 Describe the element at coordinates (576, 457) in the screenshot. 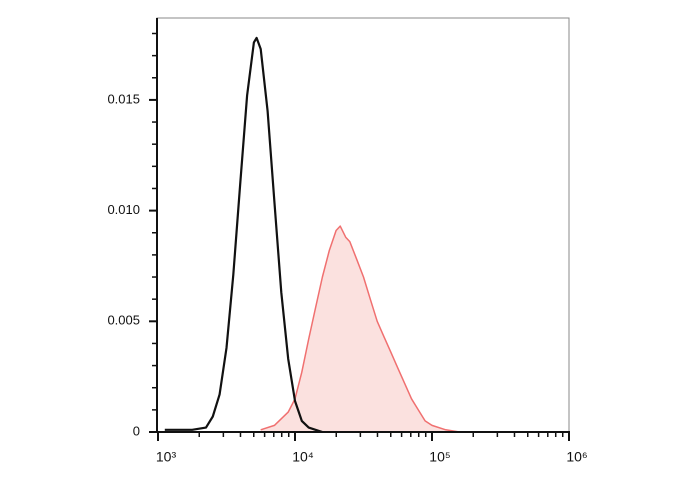

I see `x-tick-label: 10⁶` at that location.